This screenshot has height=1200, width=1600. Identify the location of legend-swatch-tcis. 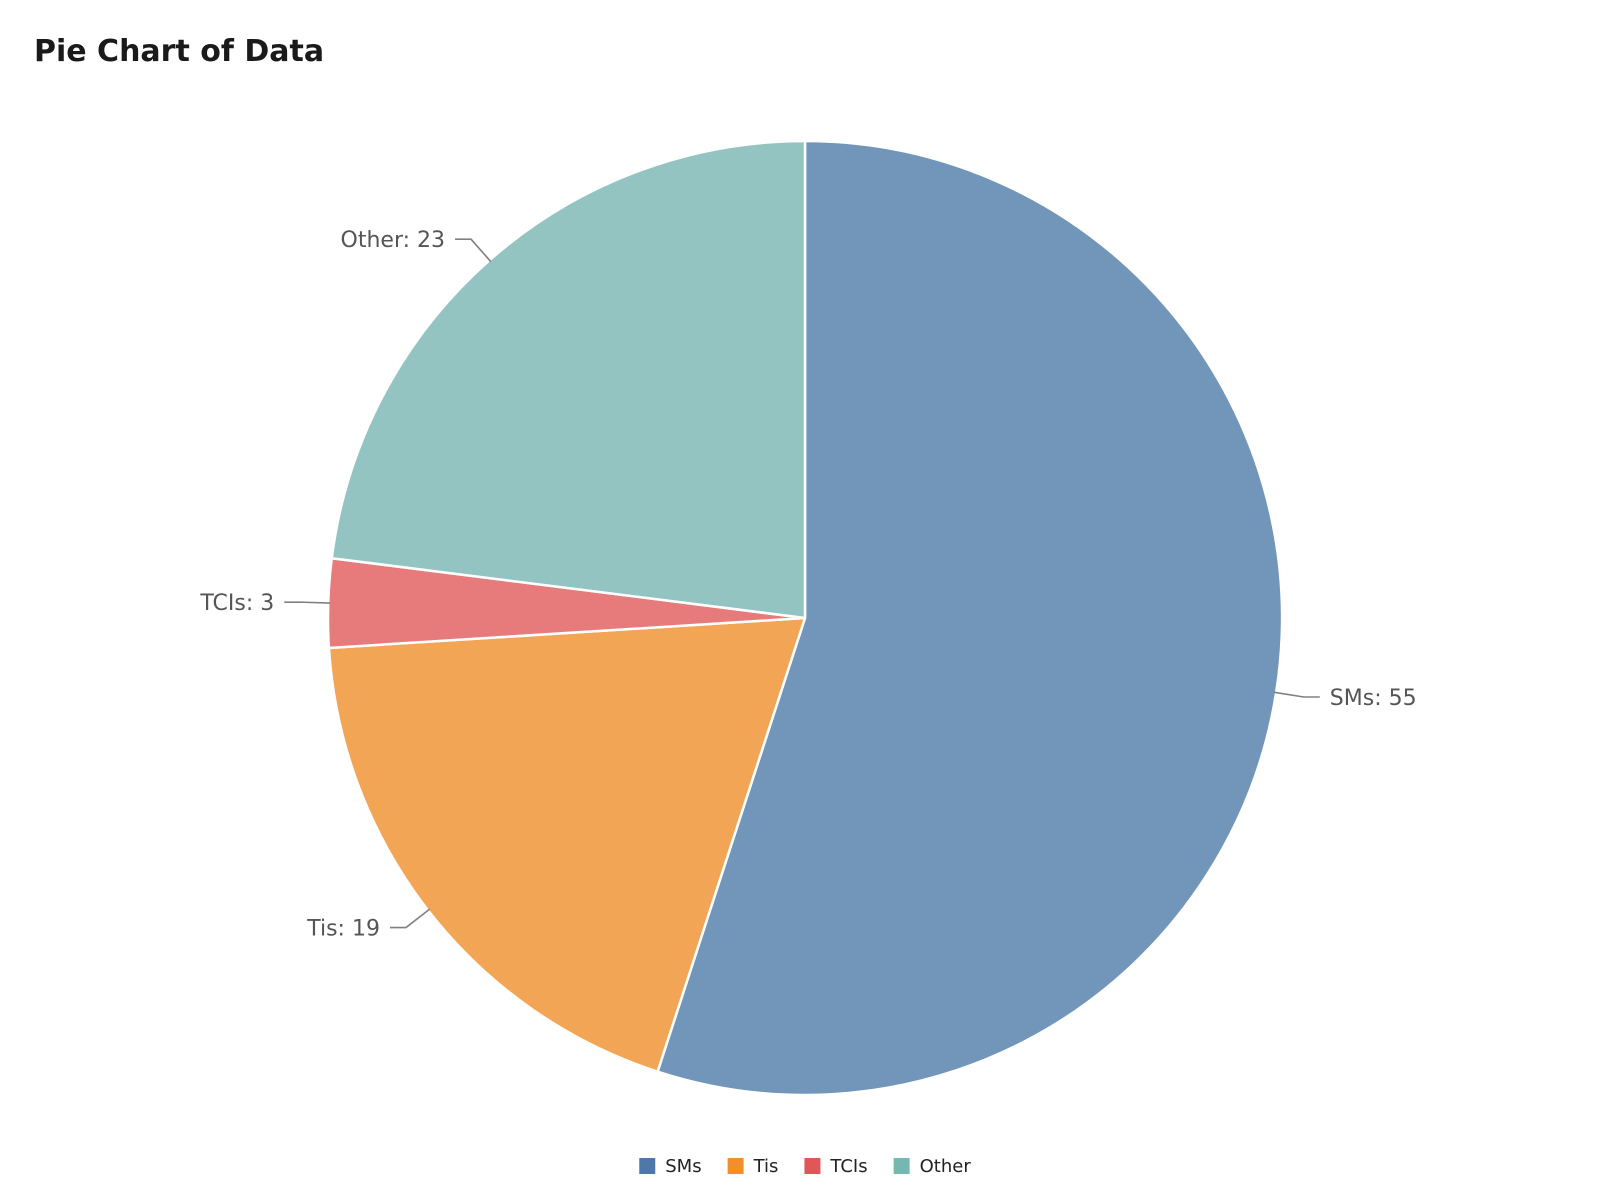
(812, 1166).